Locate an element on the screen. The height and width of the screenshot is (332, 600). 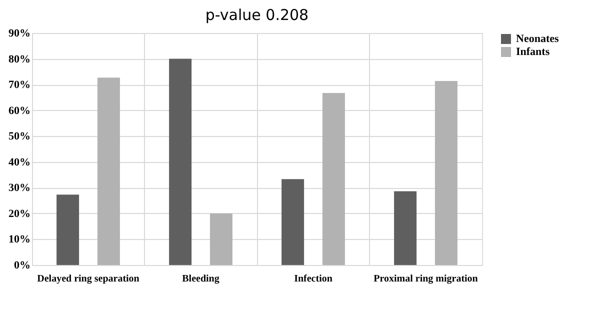
y-tick-label: 90% is located at coordinates (19, 34).